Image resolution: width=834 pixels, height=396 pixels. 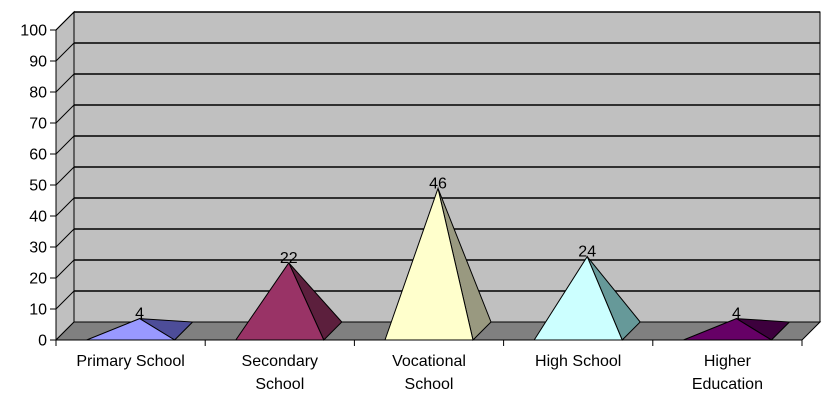 What do you see at coordinates (33, 31) in the screenshot?
I see `y-tick-label: 100` at bounding box center [33, 31].